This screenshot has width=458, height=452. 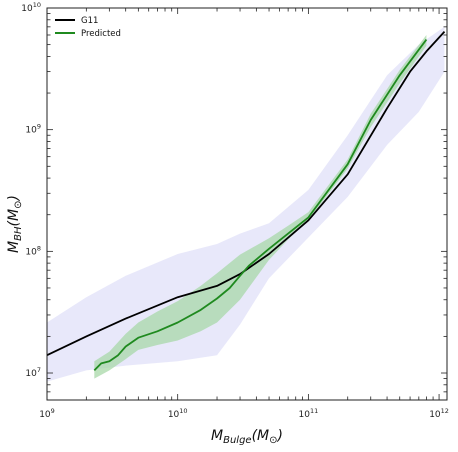 I want to click on legend: G11 Predicted, so click(x=88, y=27).